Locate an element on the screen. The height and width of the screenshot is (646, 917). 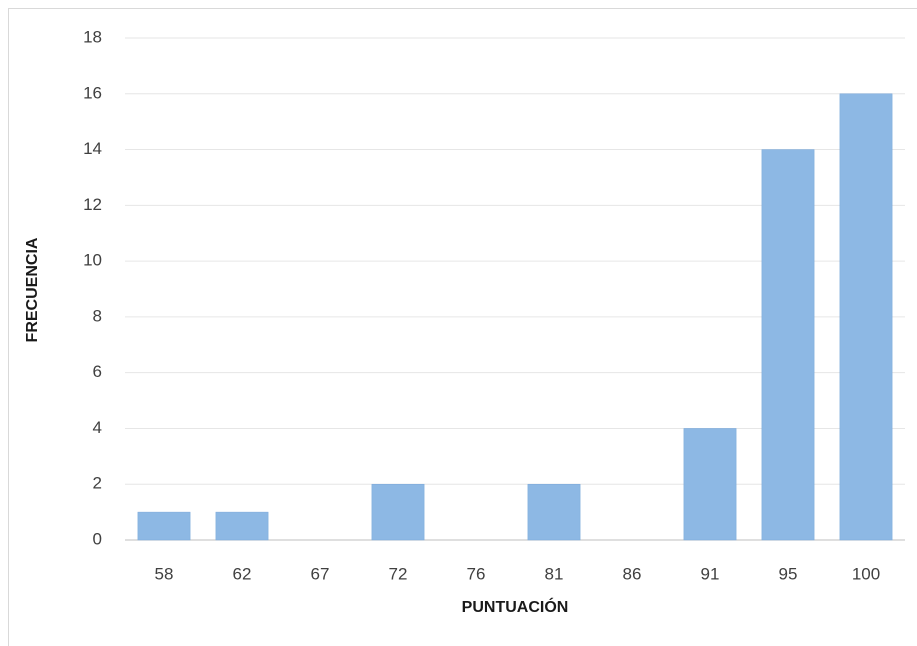
y-axis-title: FRECUENCIA is located at coordinates (32, 289).